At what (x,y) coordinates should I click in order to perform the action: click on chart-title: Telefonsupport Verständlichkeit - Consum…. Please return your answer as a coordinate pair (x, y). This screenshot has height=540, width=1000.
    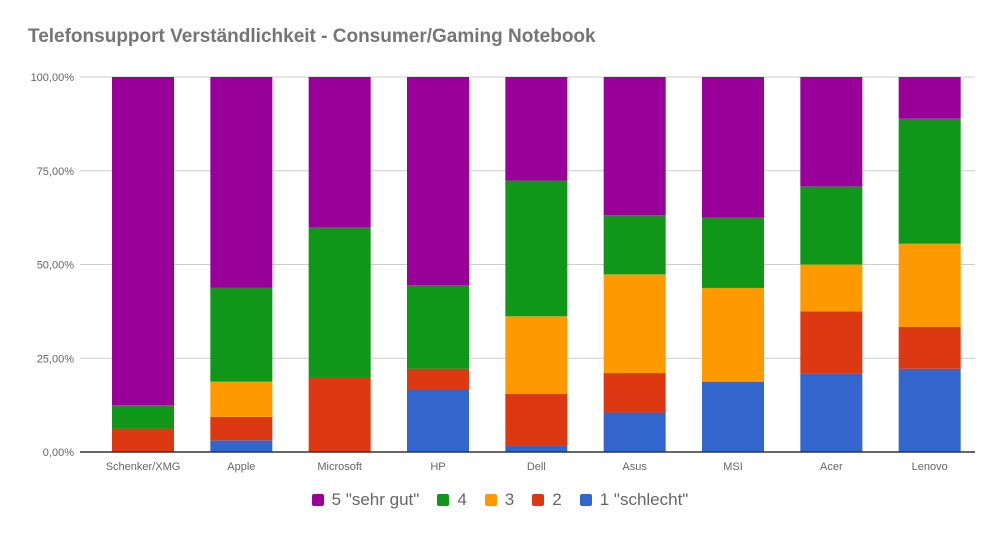
    Looking at the image, I should click on (312, 36).